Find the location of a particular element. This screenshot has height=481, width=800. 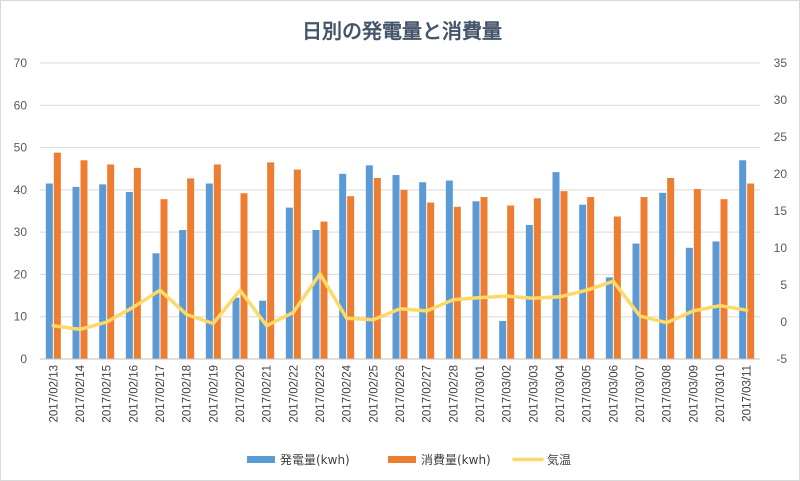

x-tick-label: 2017/02/24 is located at coordinates (348, 393).